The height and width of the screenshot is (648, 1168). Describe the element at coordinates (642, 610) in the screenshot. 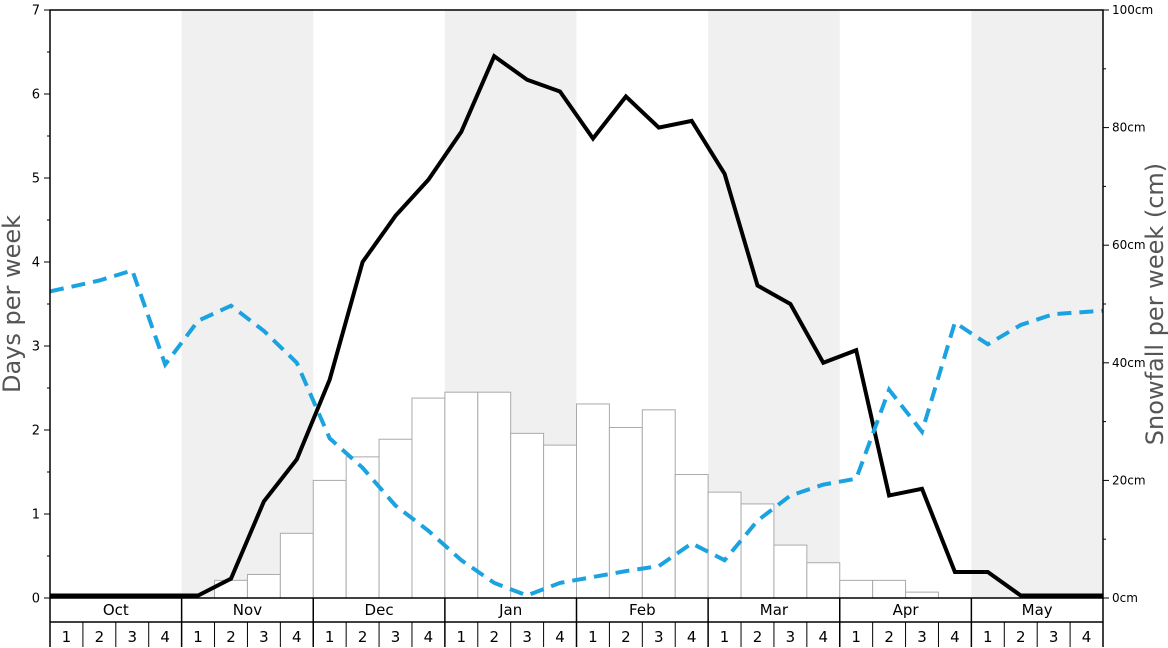

I see `month-label: Feb` at that location.